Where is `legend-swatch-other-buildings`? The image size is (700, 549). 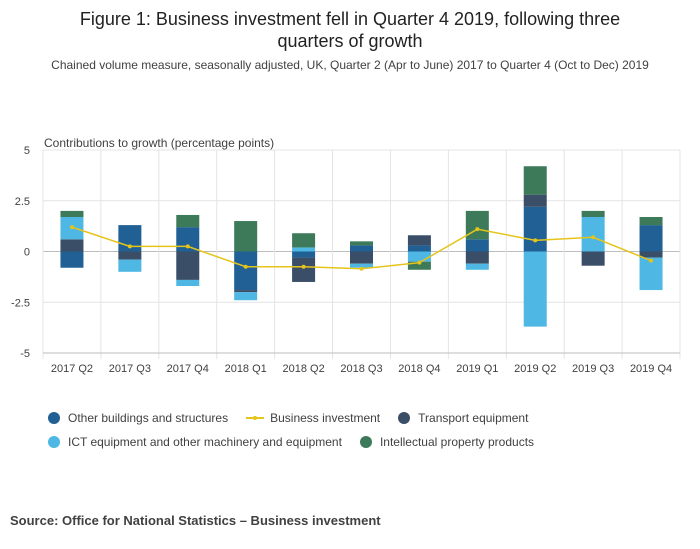 legend-swatch-other-buildings is located at coordinates (54, 418).